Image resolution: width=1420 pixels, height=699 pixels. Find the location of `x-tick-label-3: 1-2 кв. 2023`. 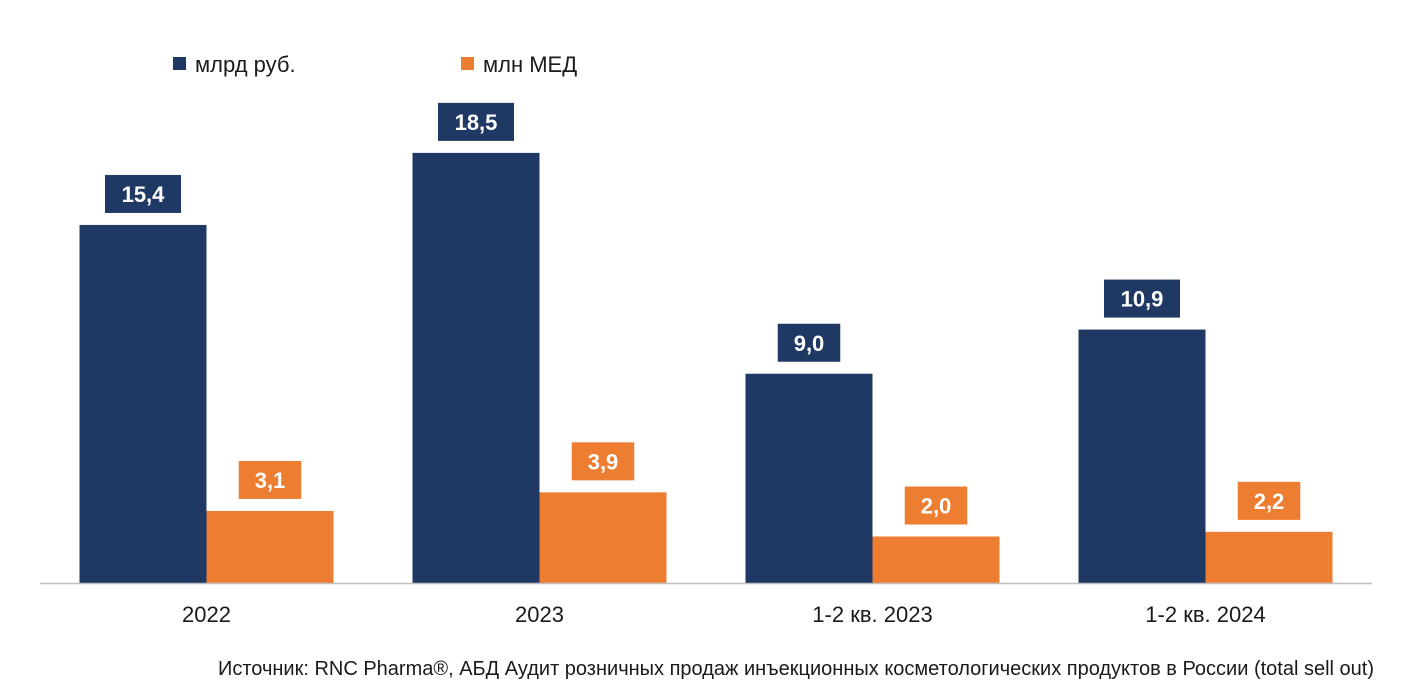

x-tick-label-3: 1-2 кв. 2023 is located at coordinates (872, 614).